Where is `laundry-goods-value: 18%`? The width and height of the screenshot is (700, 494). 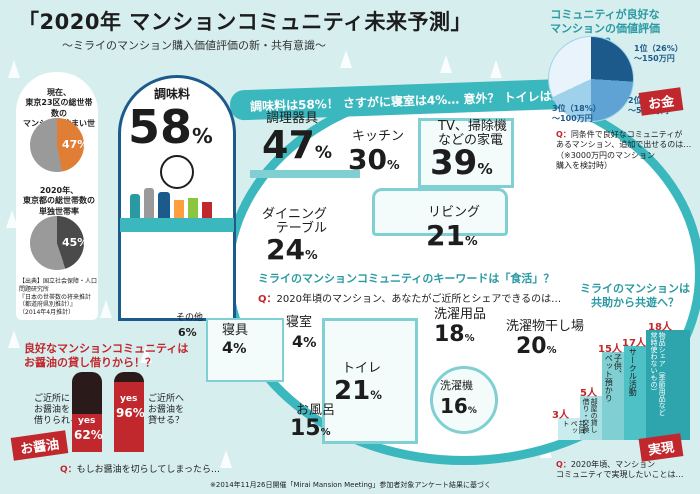
laundry-goods-value: 18% is located at coordinates (454, 334).